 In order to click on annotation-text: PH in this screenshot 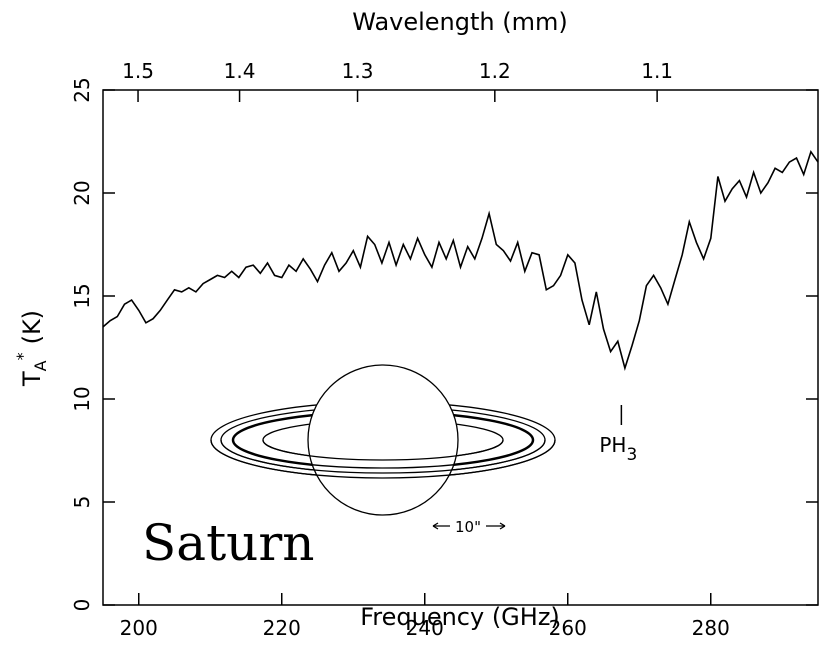, I will do `click(612, 445)`.